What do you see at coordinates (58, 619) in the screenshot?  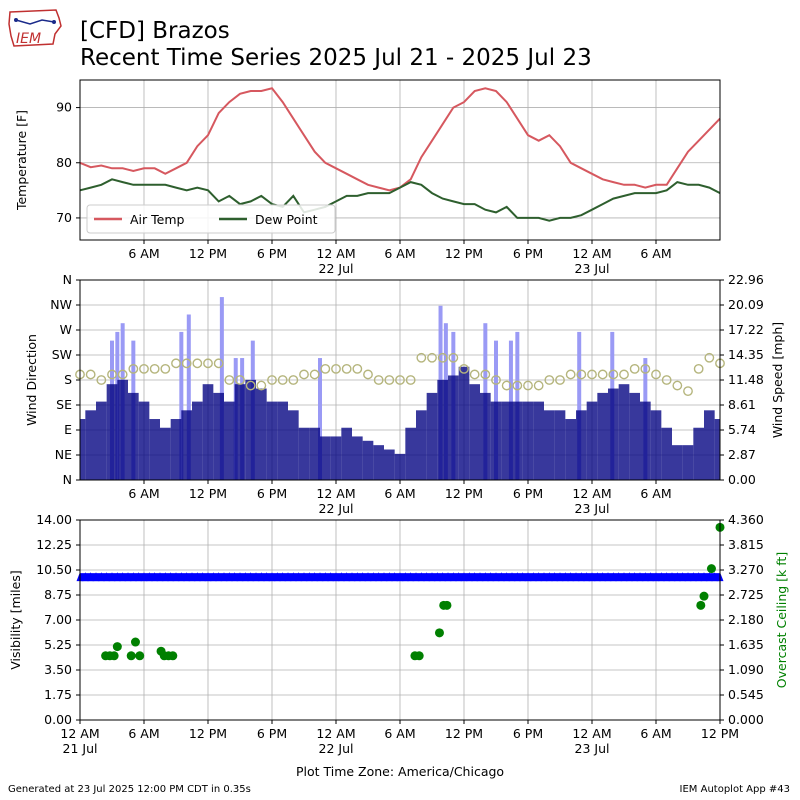 I see `visibility-tick-label: 7.00` at bounding box center [58, 619].